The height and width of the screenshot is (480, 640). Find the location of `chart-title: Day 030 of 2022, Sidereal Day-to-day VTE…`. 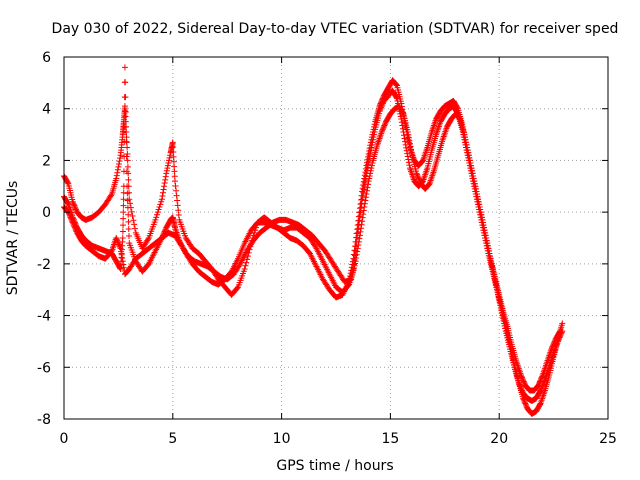

chart-title: Day 030 of 2022, Sidereal Day-to-day VTE… is located at coordinates (335, 29).